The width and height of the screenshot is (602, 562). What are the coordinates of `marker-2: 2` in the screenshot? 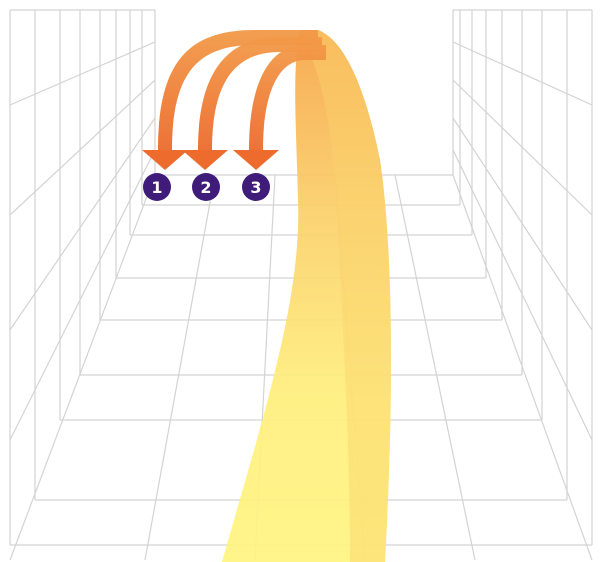 It's located at (206, 187).